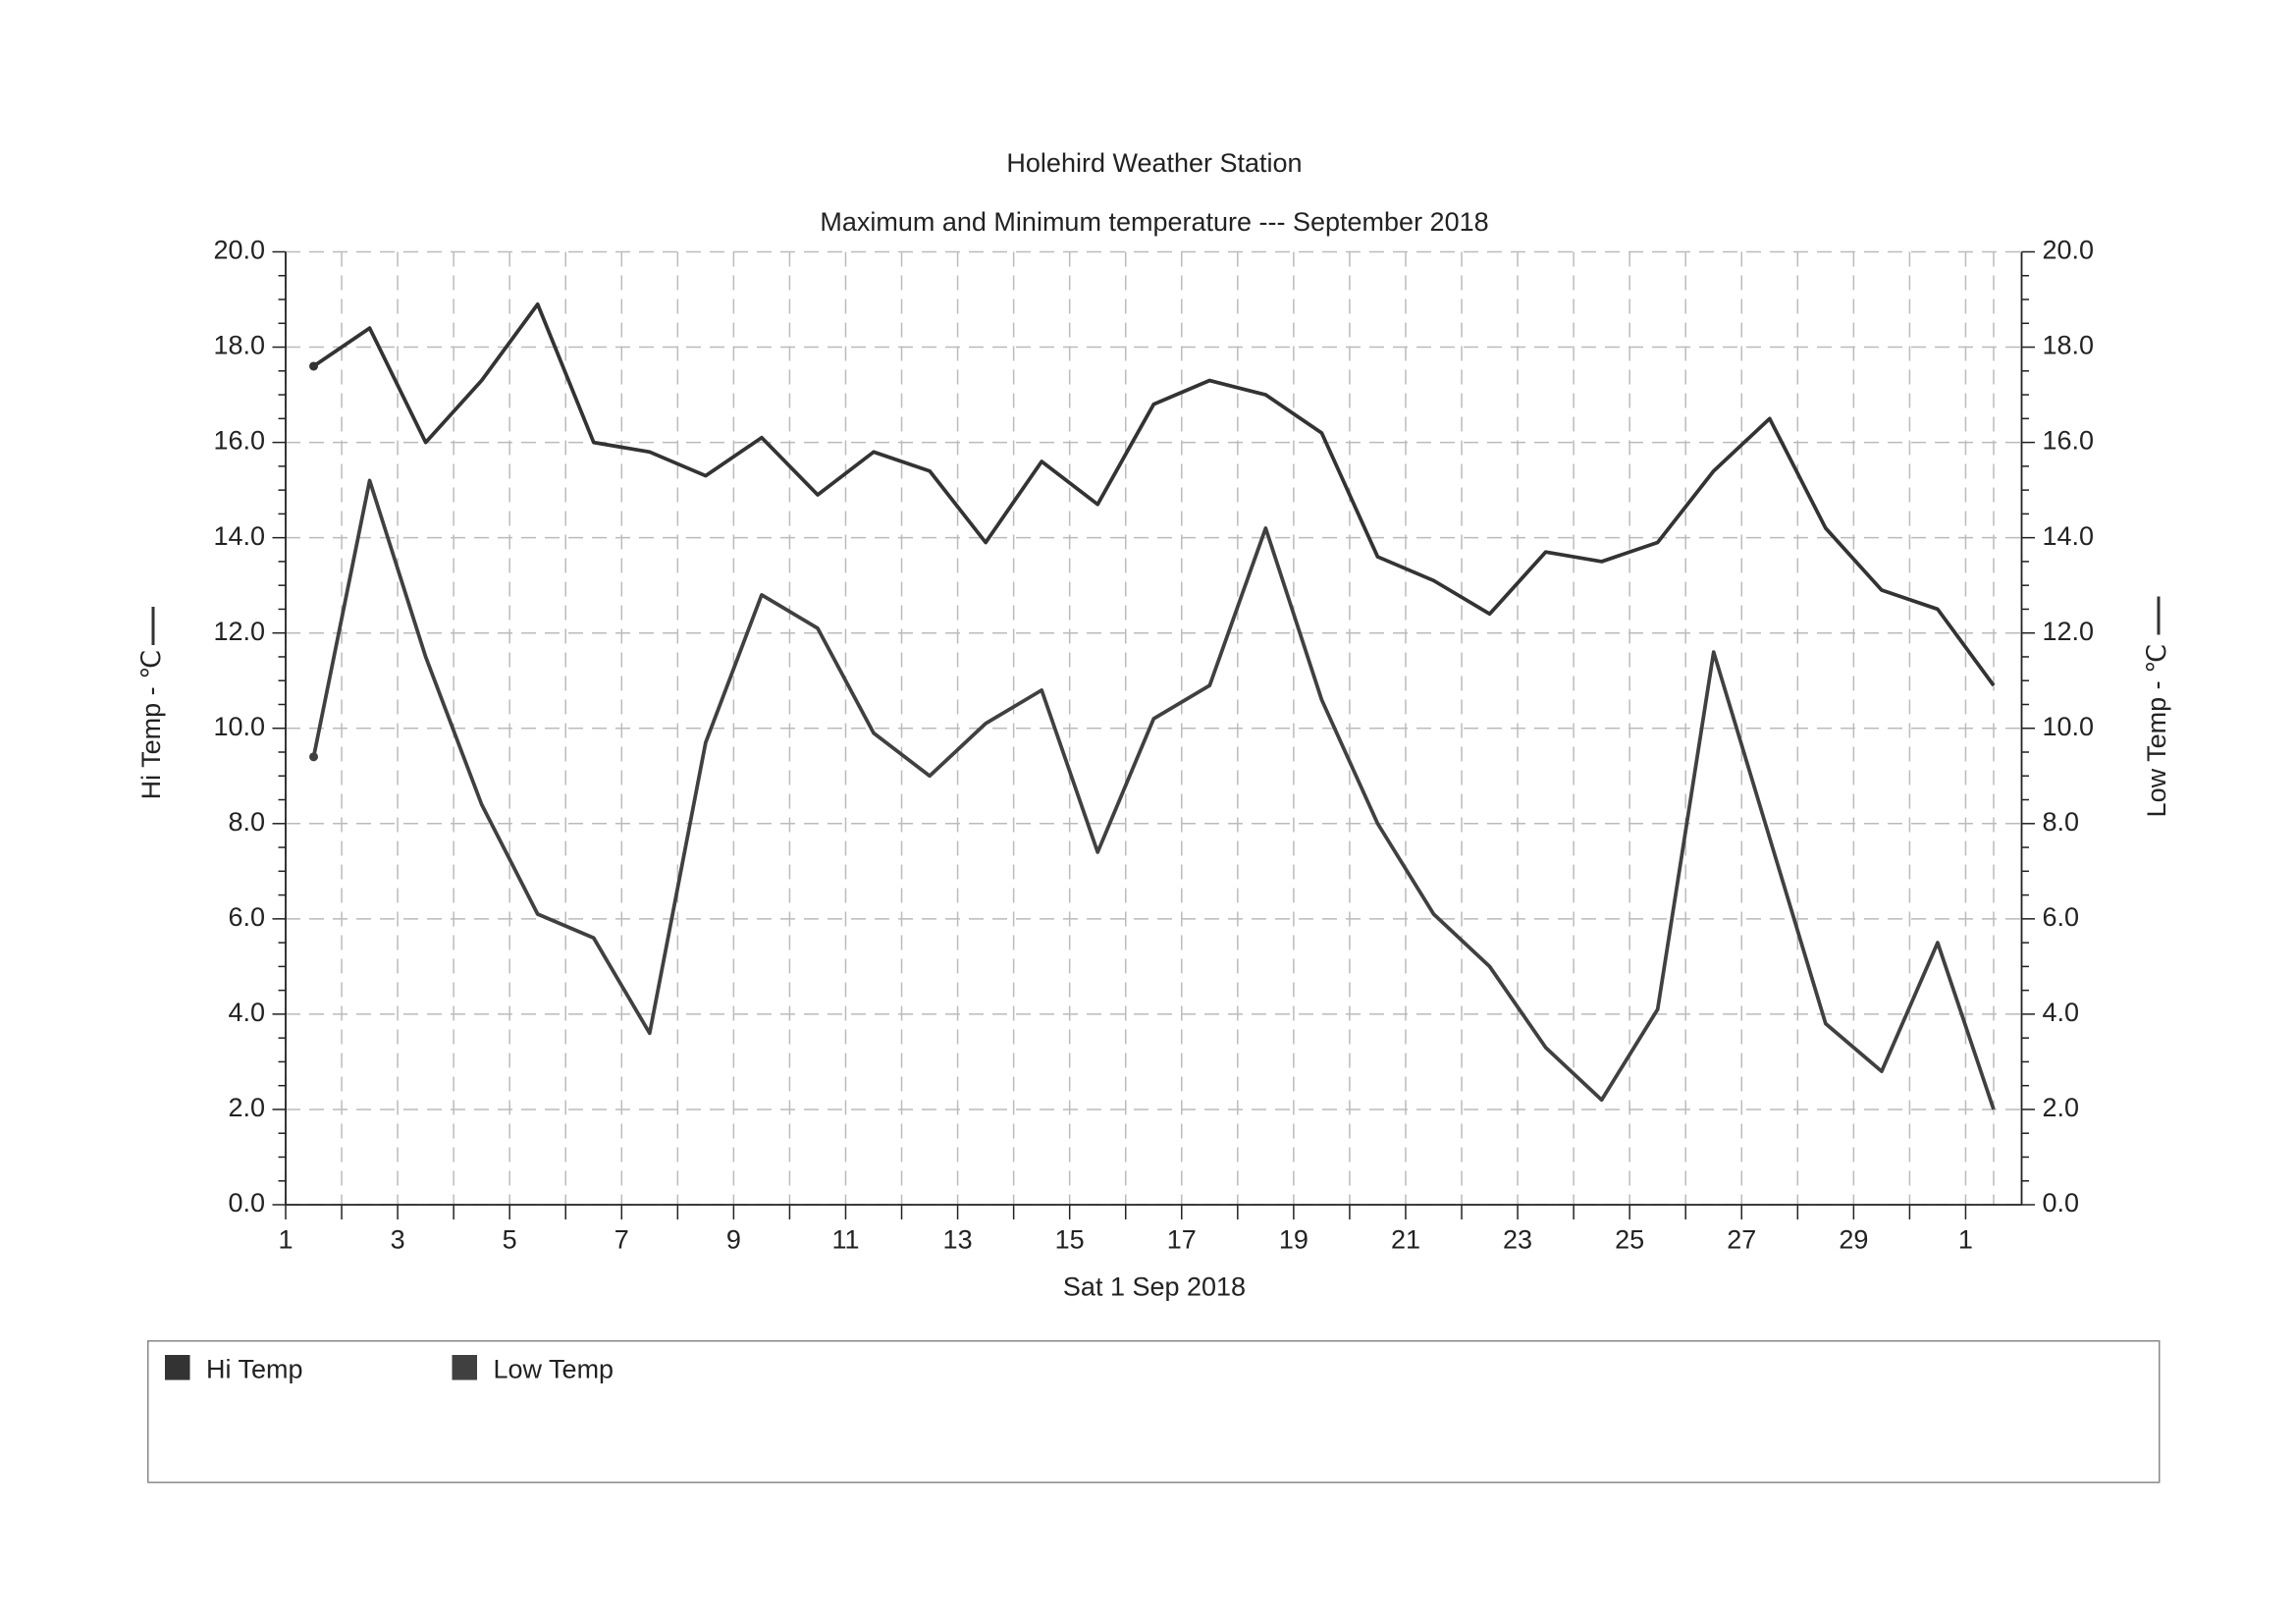  I want to click on y-tick-label: 8.0, so click(247, 822).